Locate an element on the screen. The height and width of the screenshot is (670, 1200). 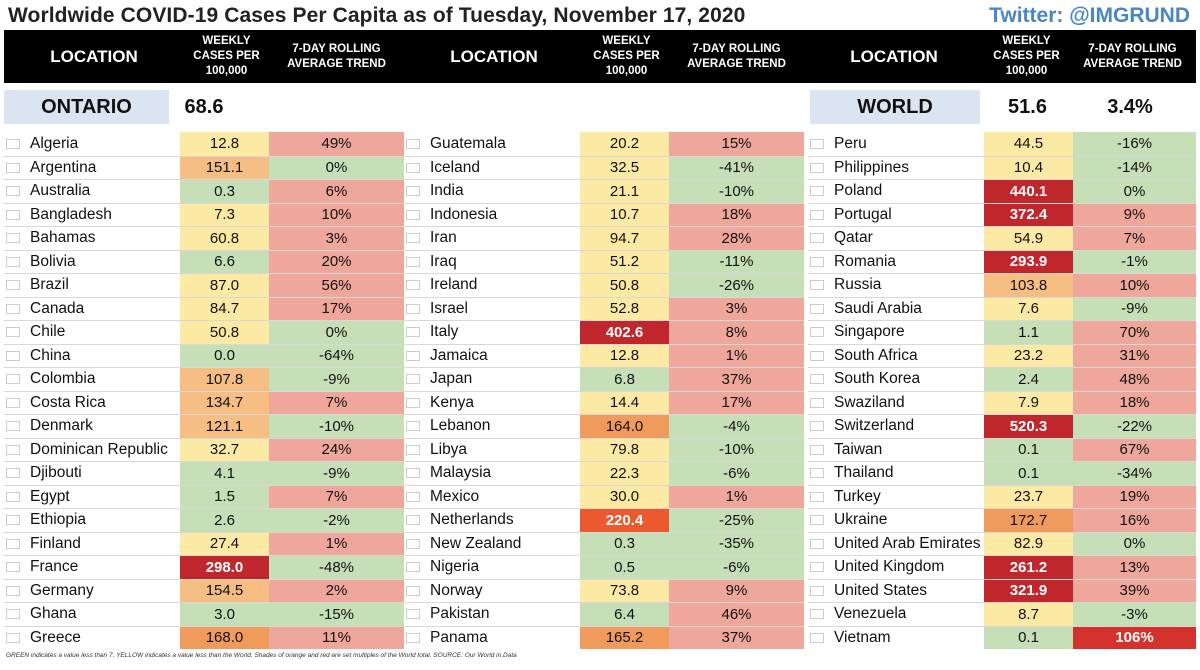
country-label: Nigeria is located at coordinates (455, 567).